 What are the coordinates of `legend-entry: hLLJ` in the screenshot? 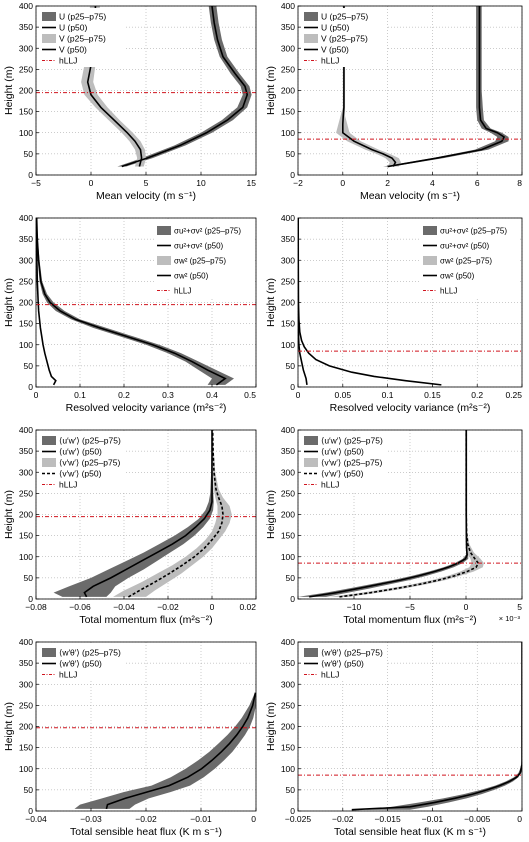 It's located at (330, 485).